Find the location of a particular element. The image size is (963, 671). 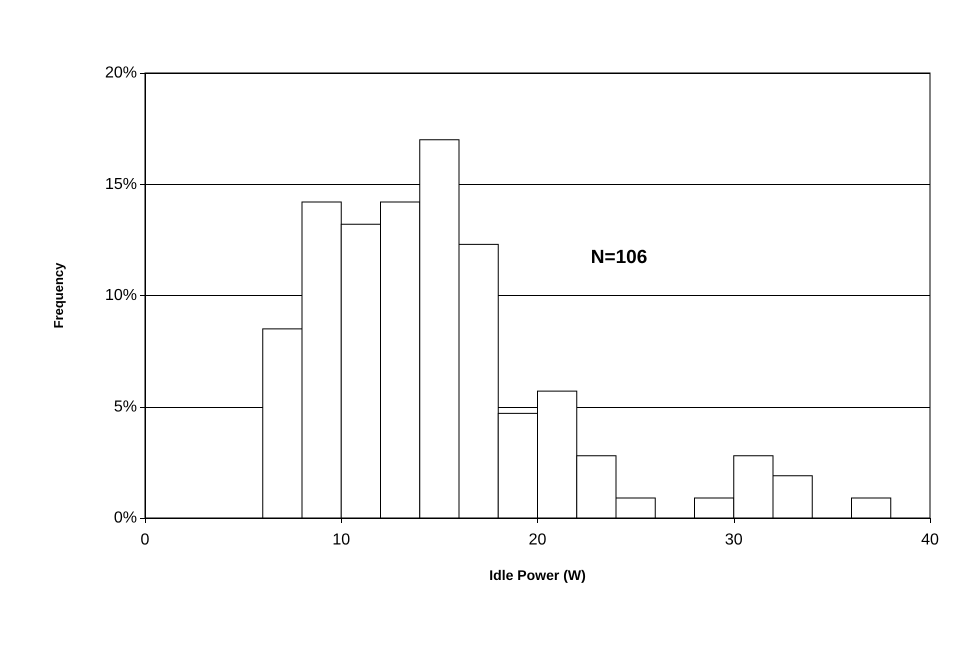

y-axis-title: Frequency is located at coordinates (58, 295).